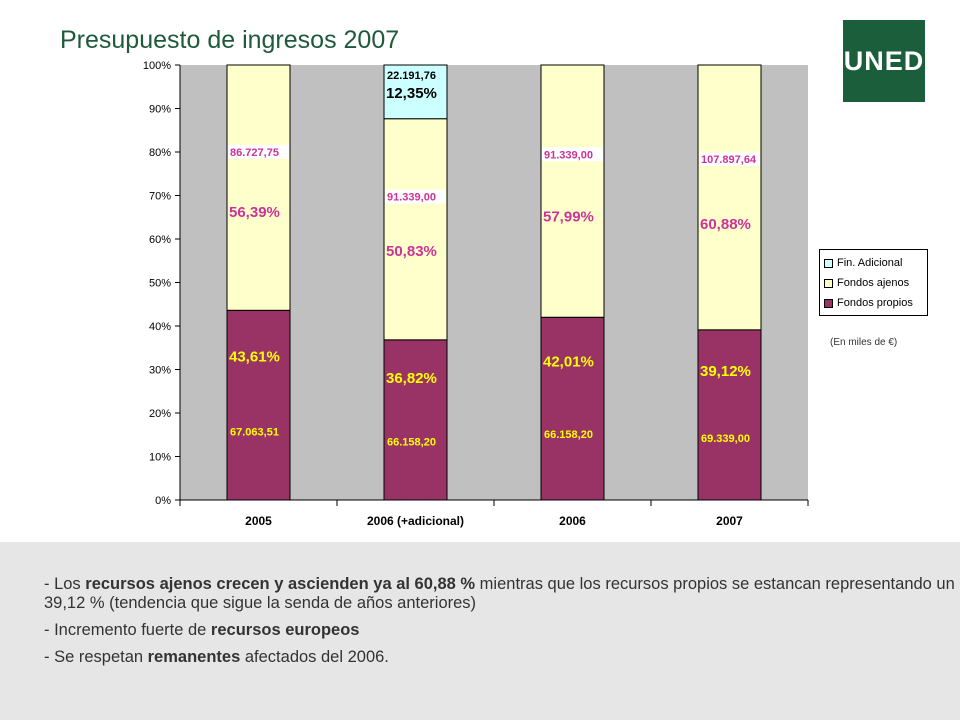  Describe the element at coordinates (725, 371) in the screenshot. I see `percent-label: 39,12%` at that location.